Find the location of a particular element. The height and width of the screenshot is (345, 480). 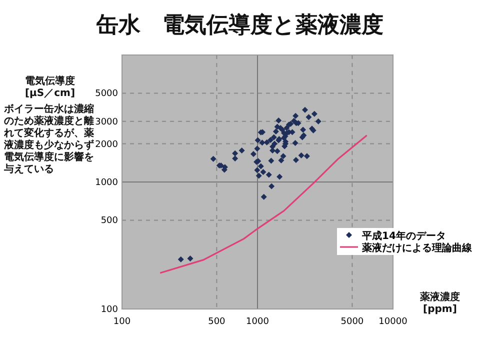

x-tick-label: 1000 is located at coordinates (258, 322).